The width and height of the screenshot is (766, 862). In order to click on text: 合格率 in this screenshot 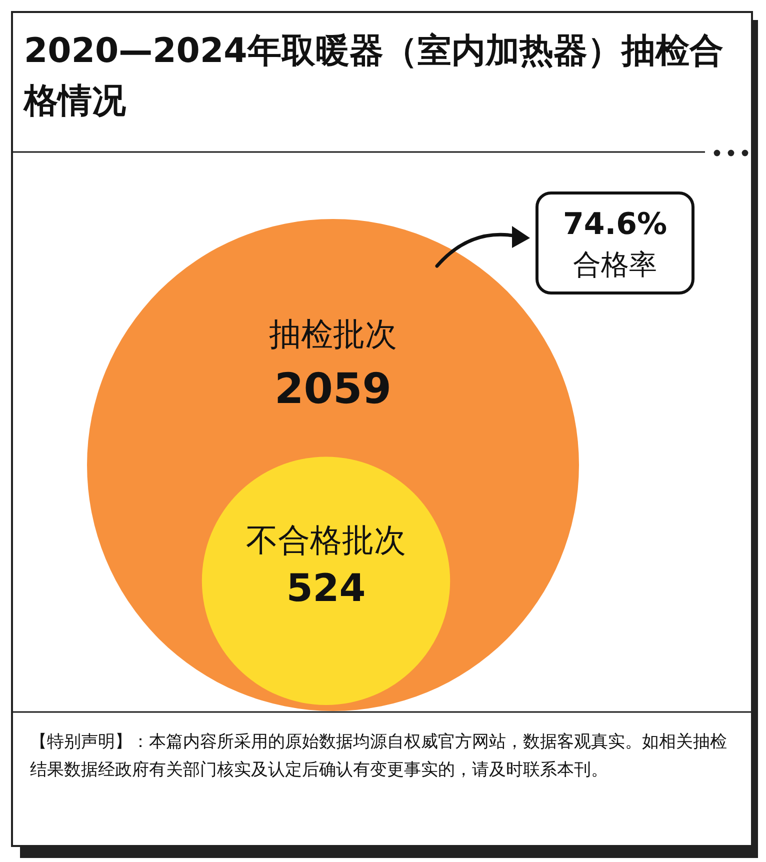, I will do `click(615, 264)`.